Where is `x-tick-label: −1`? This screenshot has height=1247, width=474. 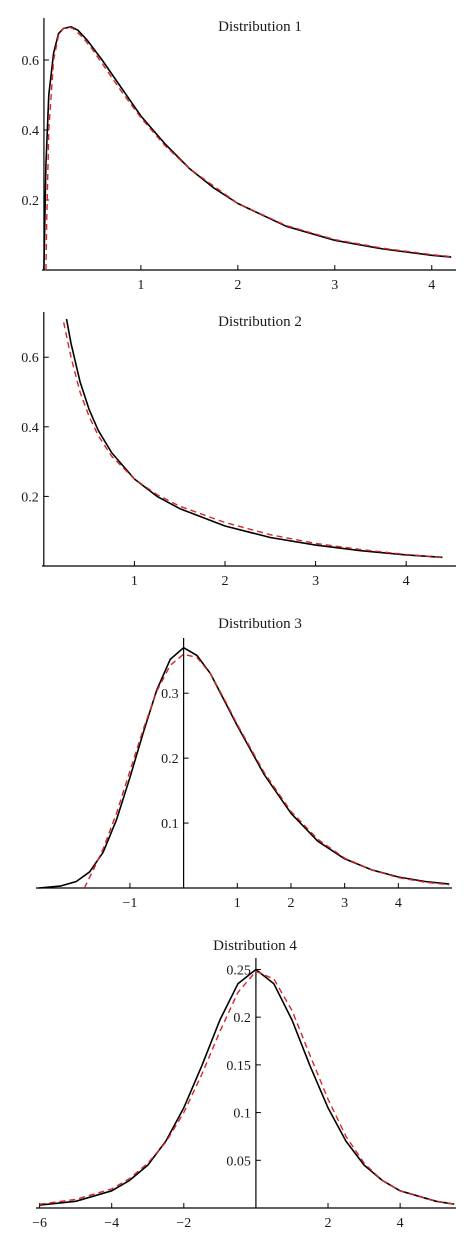 x-tick-label: −1 is located at coordinates (129, 903).